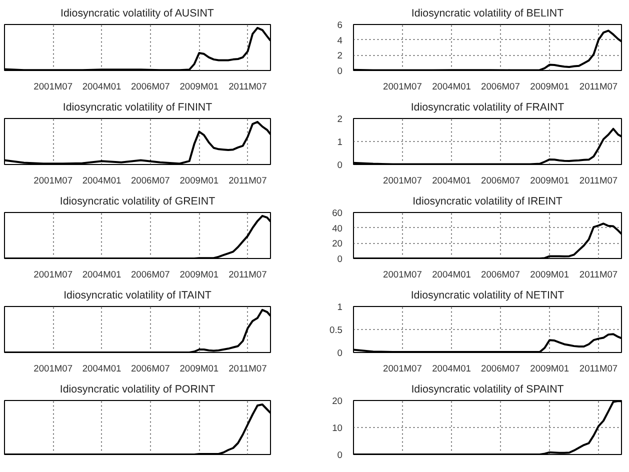 This screenshot has height=472, width=629. What do you see at coordinates (487, 390) in the screenshot?
I see `chart-title: Idiosyncratic volatility of SPAINT` at bounding box center [487, 390].